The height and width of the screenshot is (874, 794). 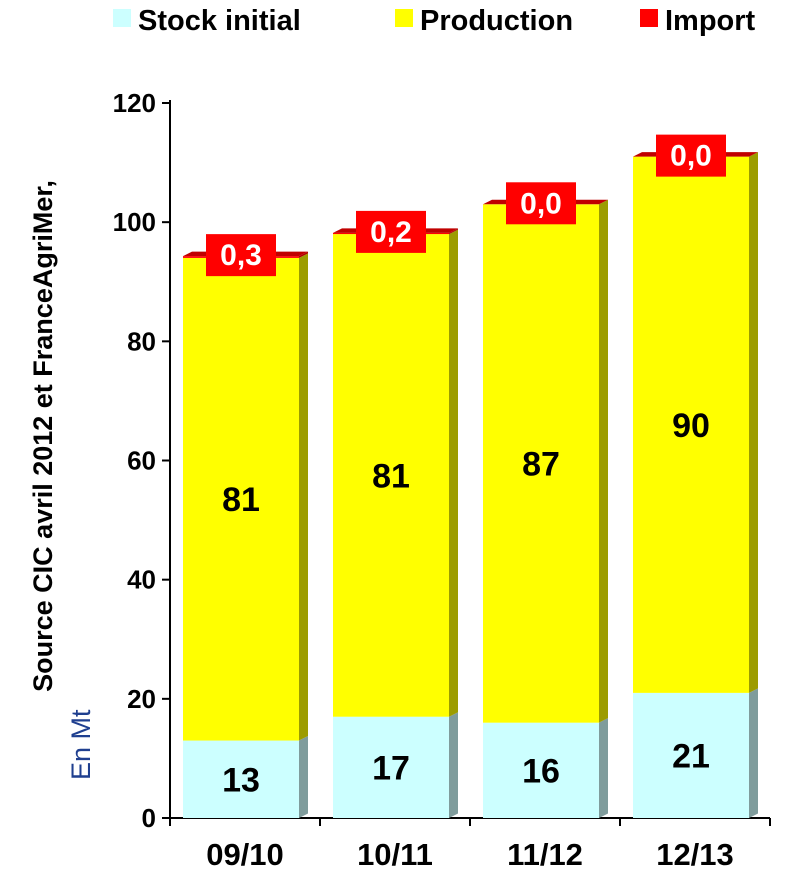 I want to click on data-label: 0,3, so click(x=241, y=255).